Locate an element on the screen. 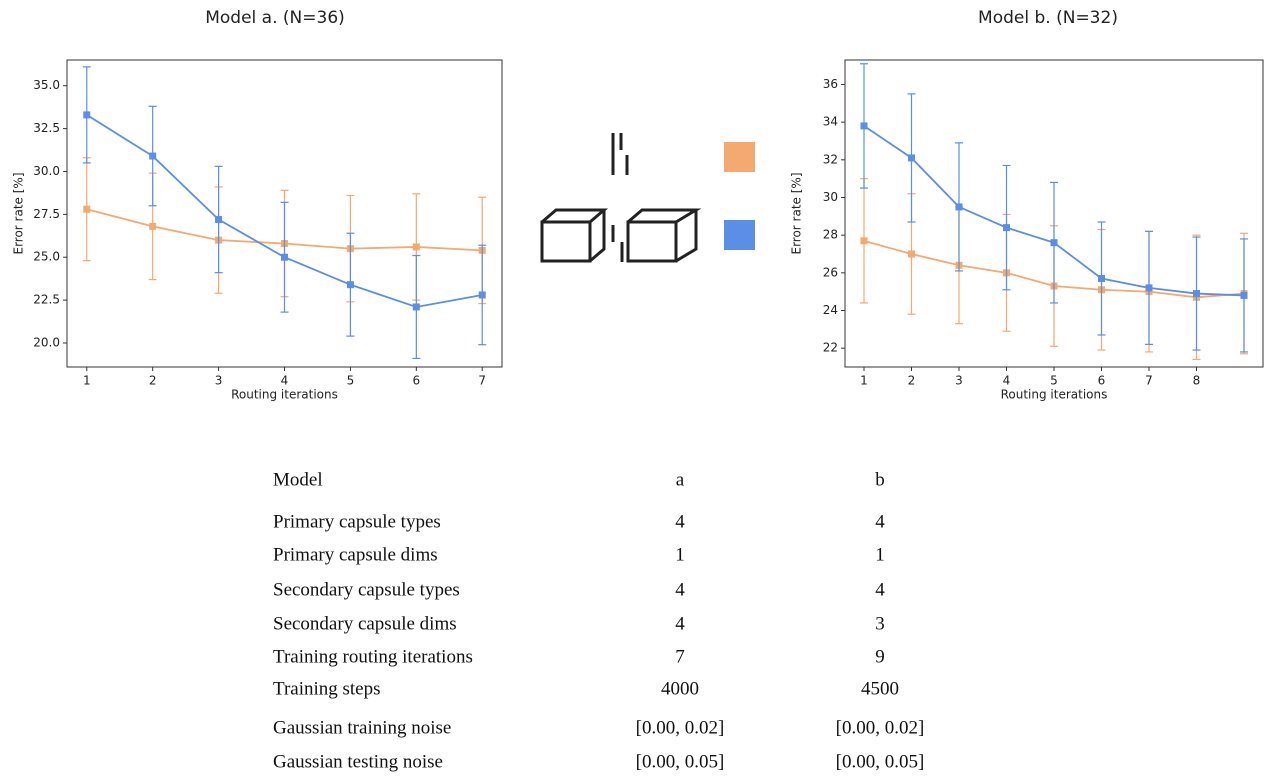  table-cell: 4000 is located at coordinates (680, 688).